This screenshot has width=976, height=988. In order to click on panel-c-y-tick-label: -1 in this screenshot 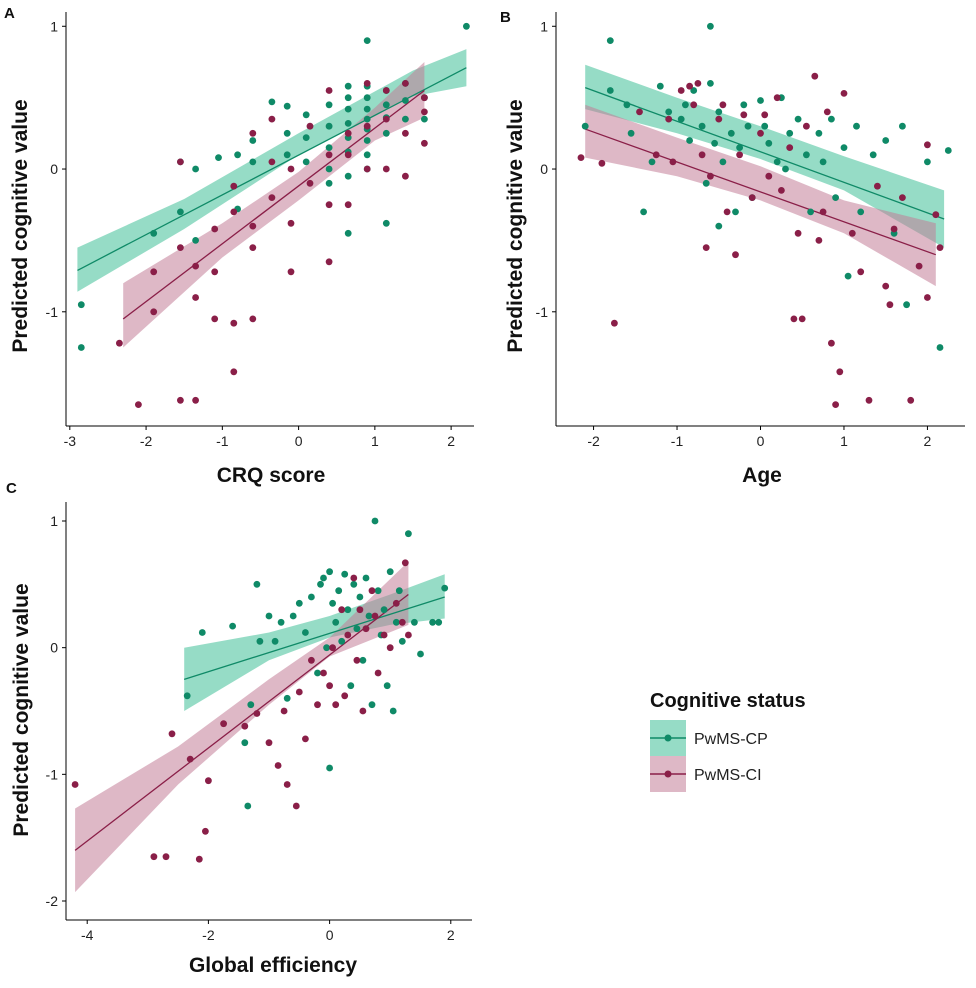, I will do `click(52, 774)`.